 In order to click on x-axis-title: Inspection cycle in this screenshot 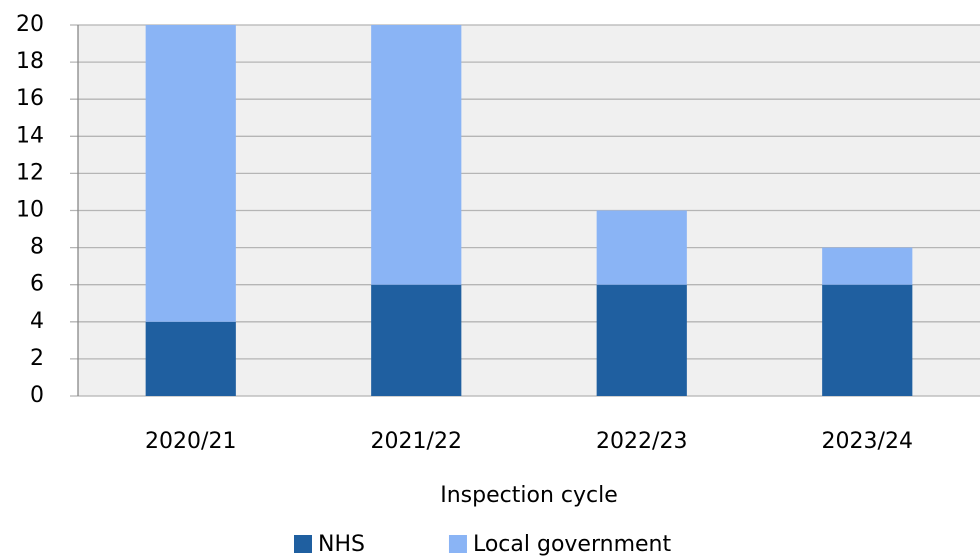, I will do `click(528, 495)`.